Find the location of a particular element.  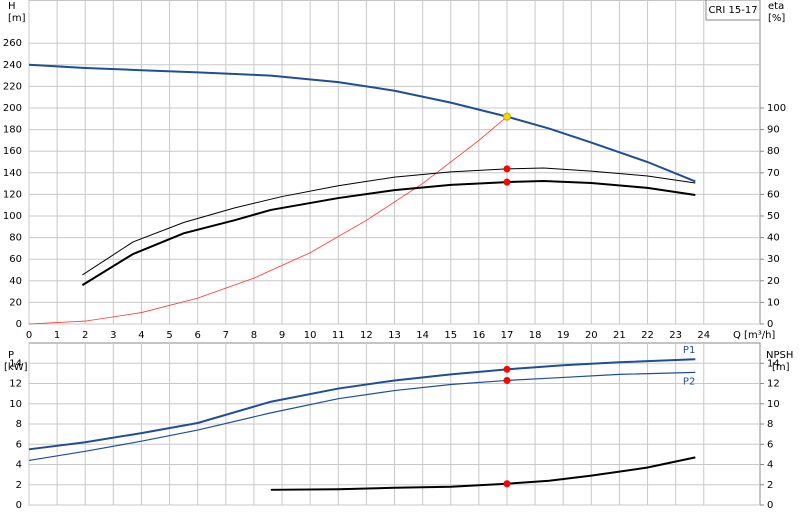

annotation: CRI 15-17 is located at coordinates (732, 10).